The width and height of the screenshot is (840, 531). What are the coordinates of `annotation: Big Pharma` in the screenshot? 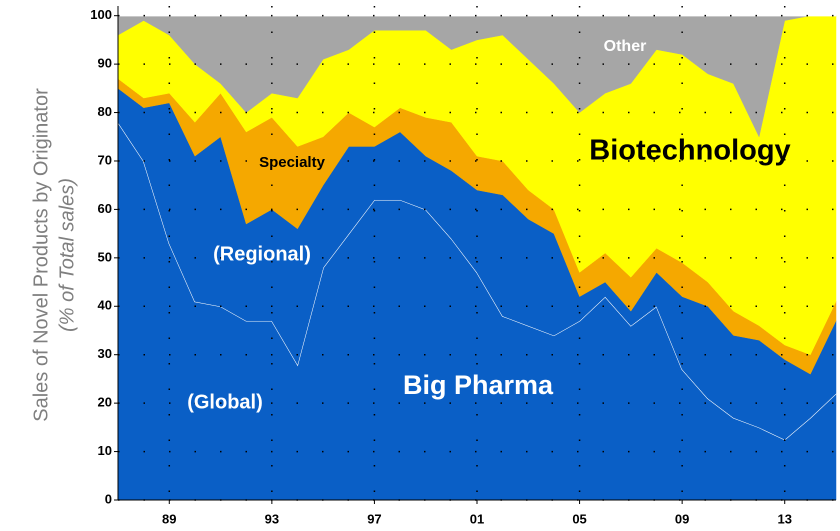 It's located at (478, 385).